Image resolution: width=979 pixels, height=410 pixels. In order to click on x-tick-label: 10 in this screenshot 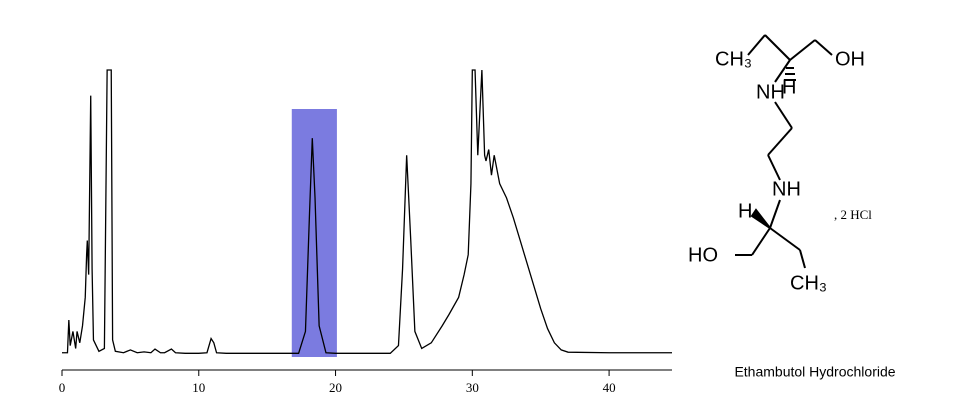, I will do `click(198, 387)`.